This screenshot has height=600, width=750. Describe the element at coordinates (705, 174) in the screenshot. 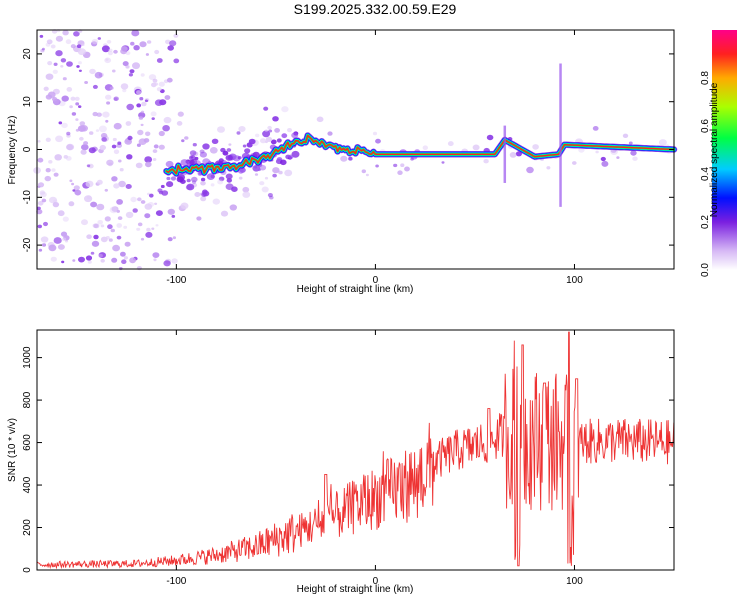

I see `colorbar-tick-label: 0.4` at that location.